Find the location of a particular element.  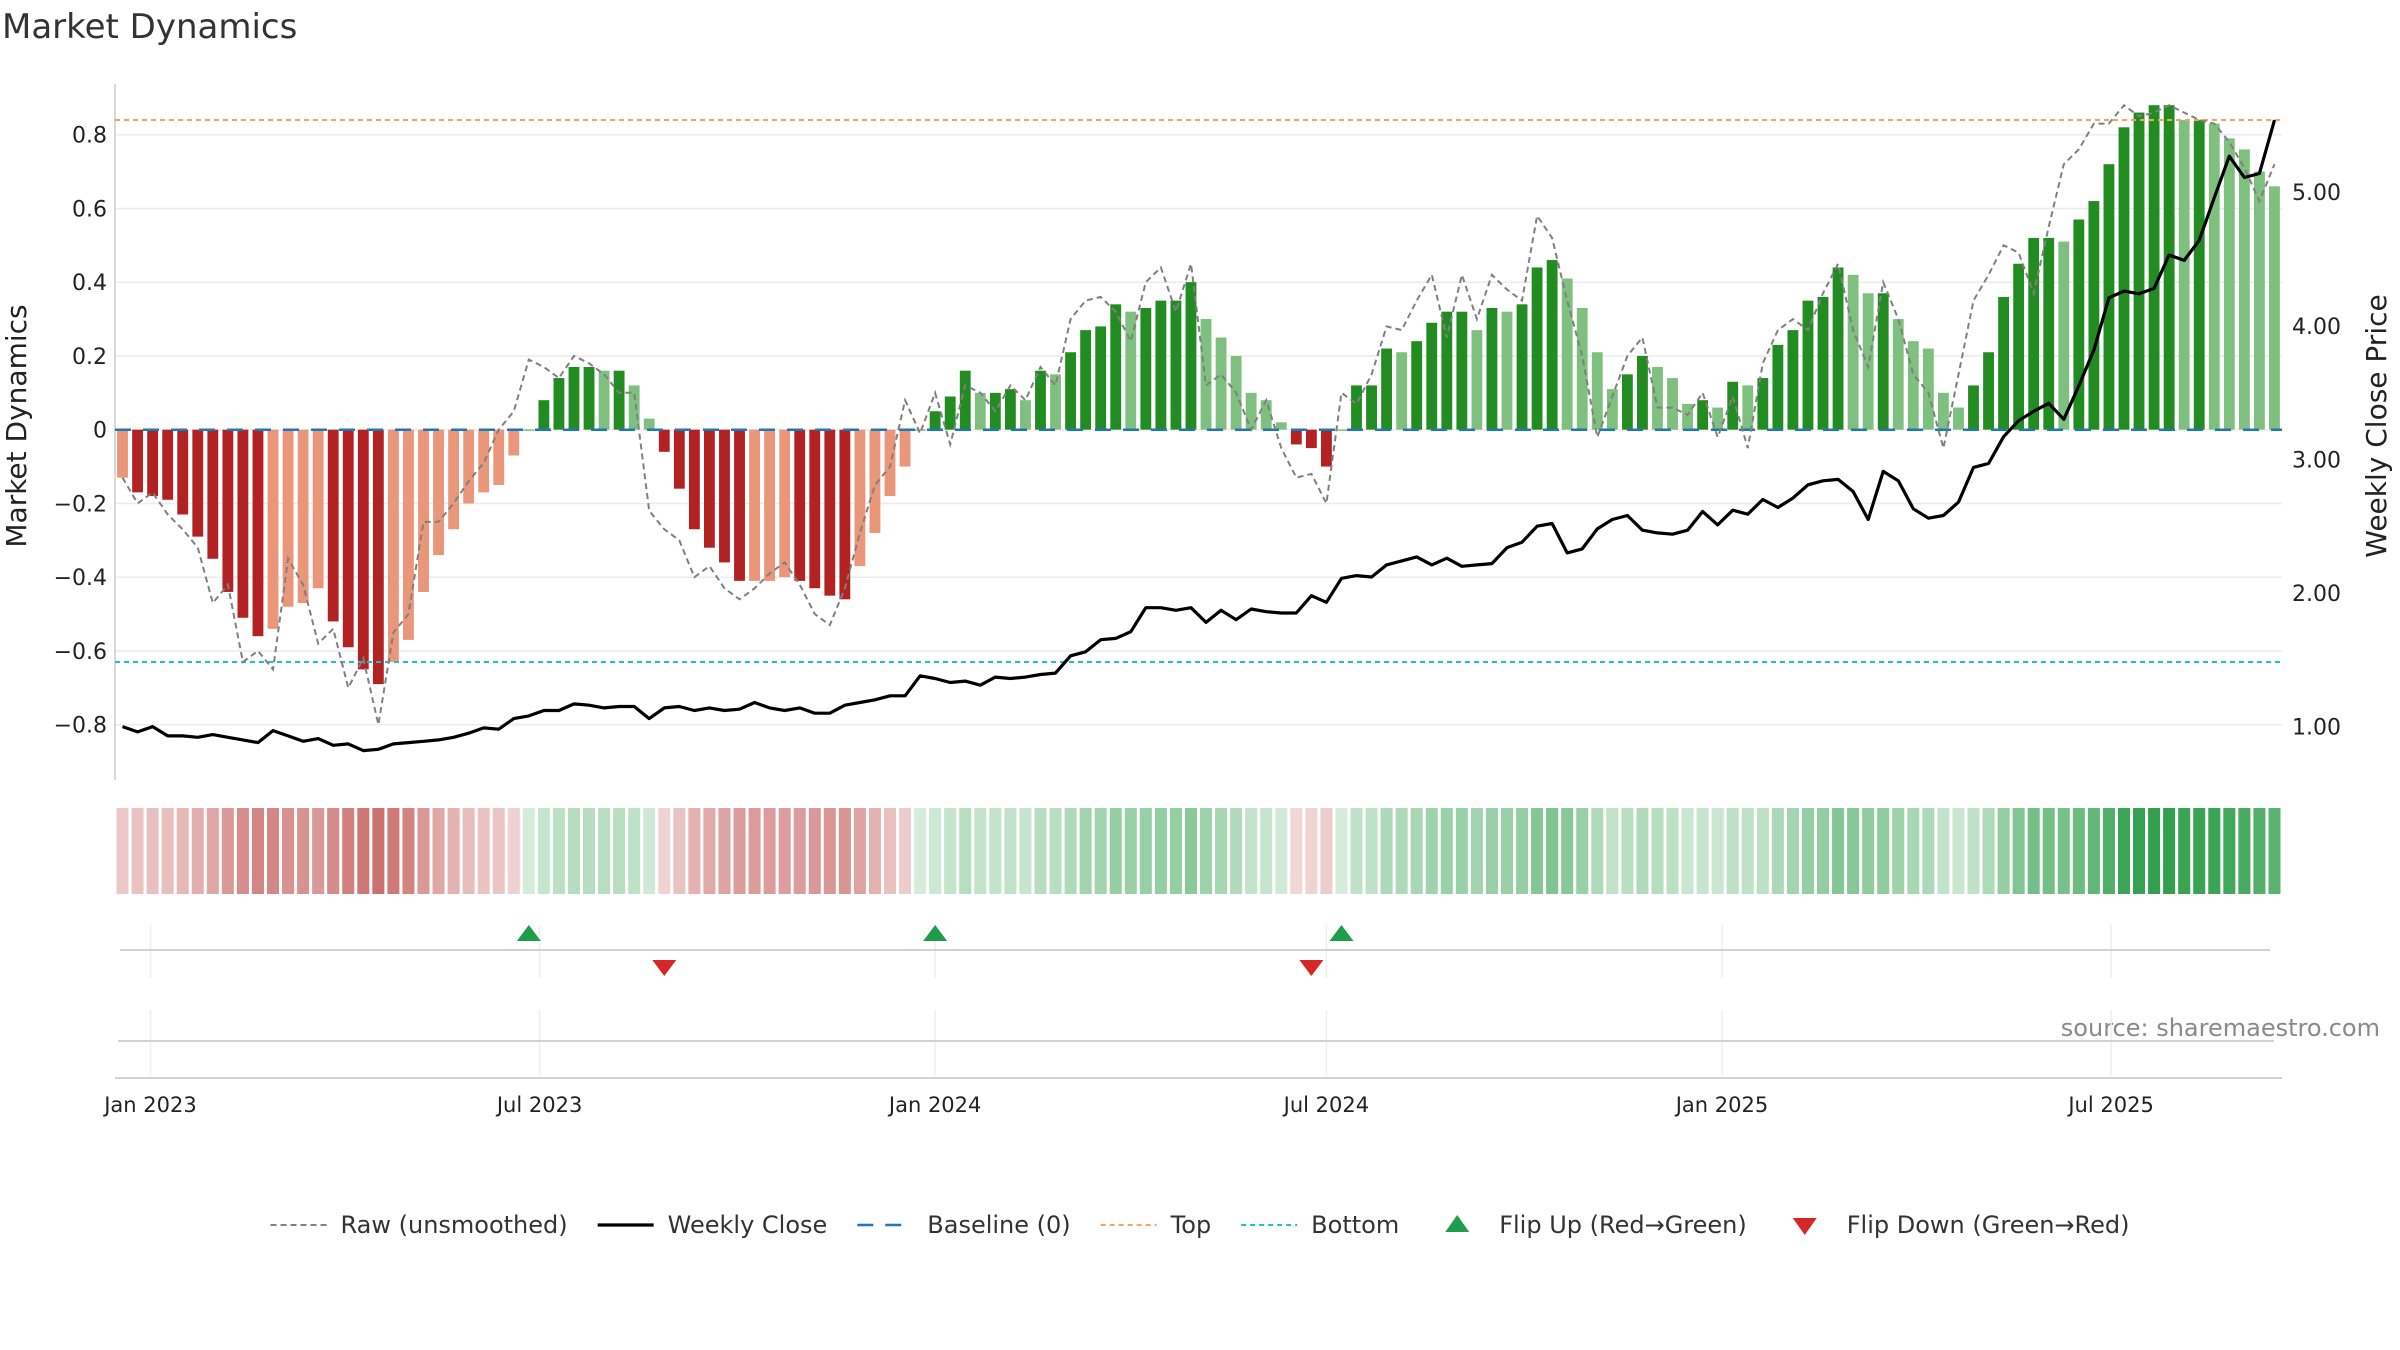

y-tick-label: −0.2 is located at coordinates (80, 504).